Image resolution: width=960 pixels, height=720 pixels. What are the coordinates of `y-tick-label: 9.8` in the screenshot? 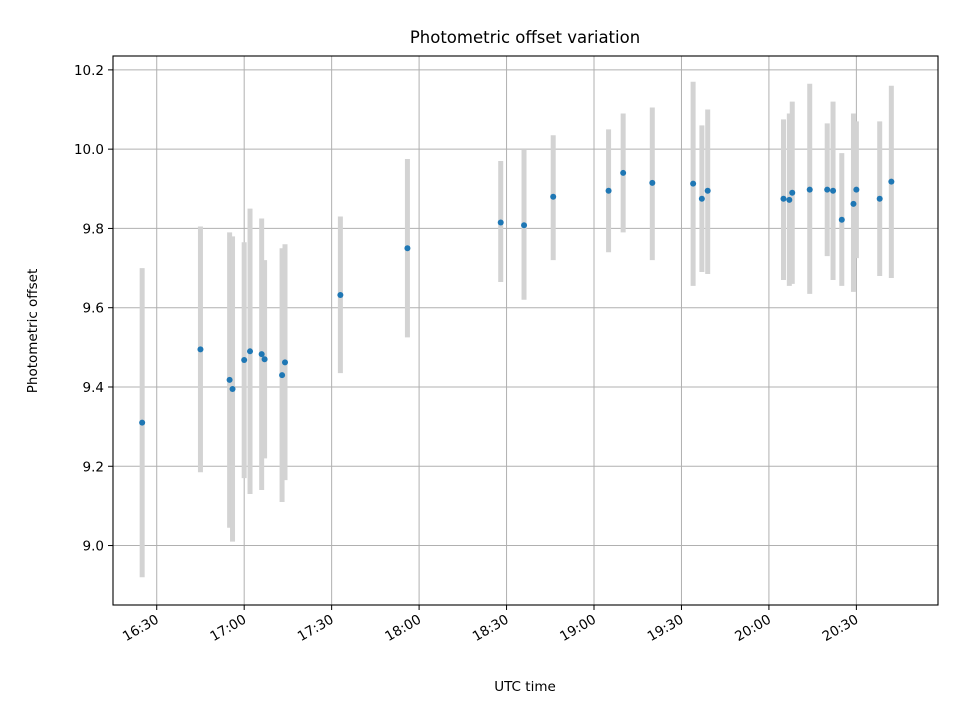 It's located at (93, 229).